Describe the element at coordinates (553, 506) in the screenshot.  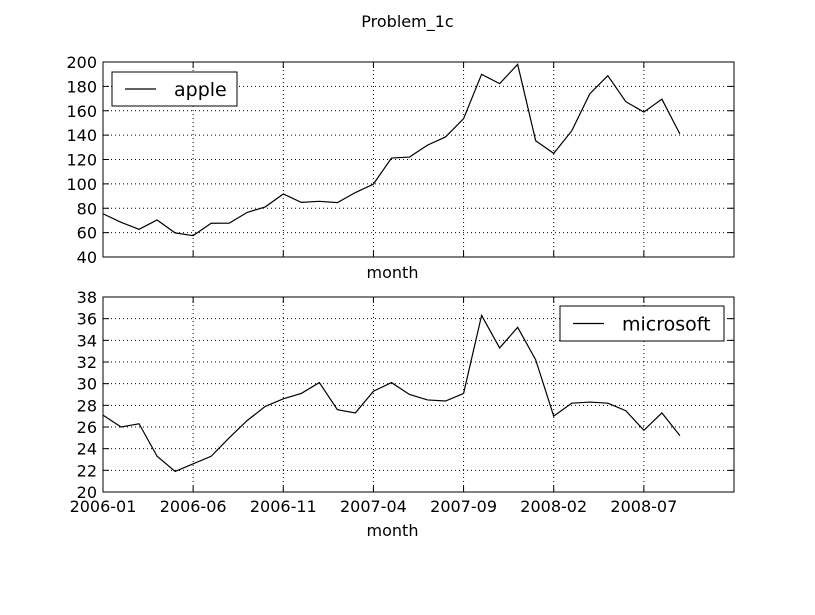
I see `x-tick-label: 2008-02` at that location.